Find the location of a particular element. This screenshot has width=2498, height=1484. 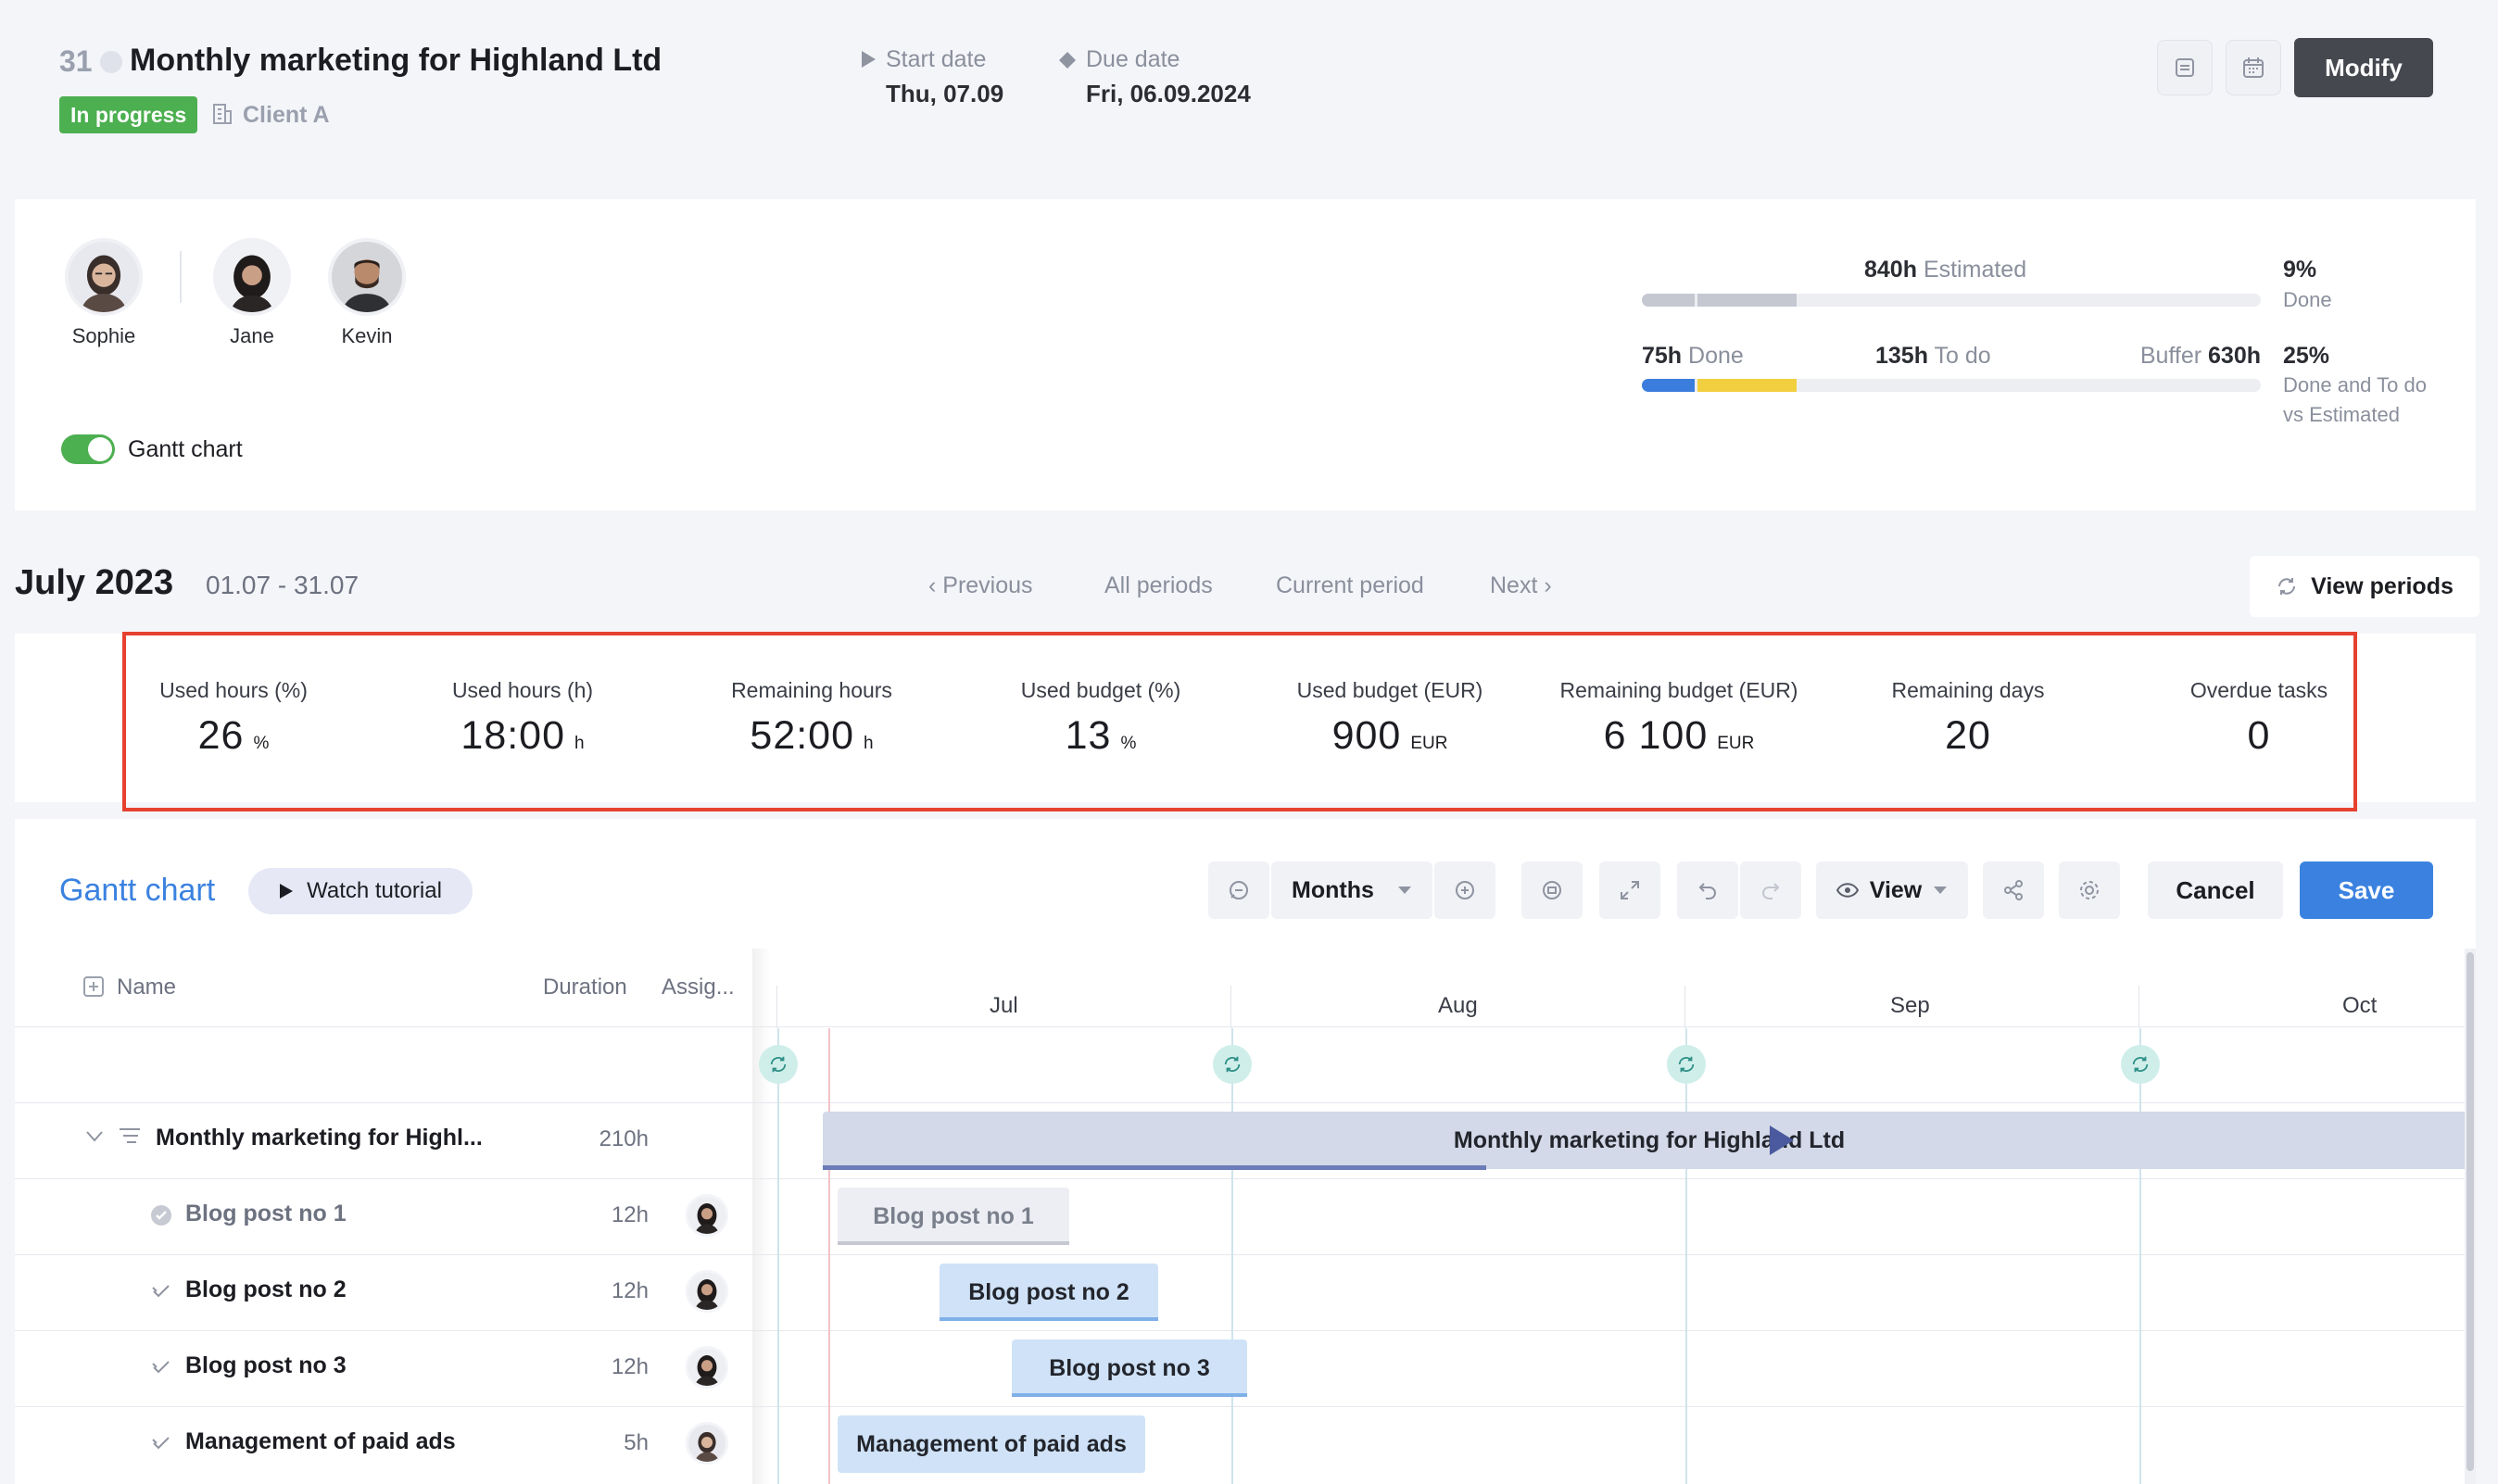

today-line is located at coordinates (829, 1256).